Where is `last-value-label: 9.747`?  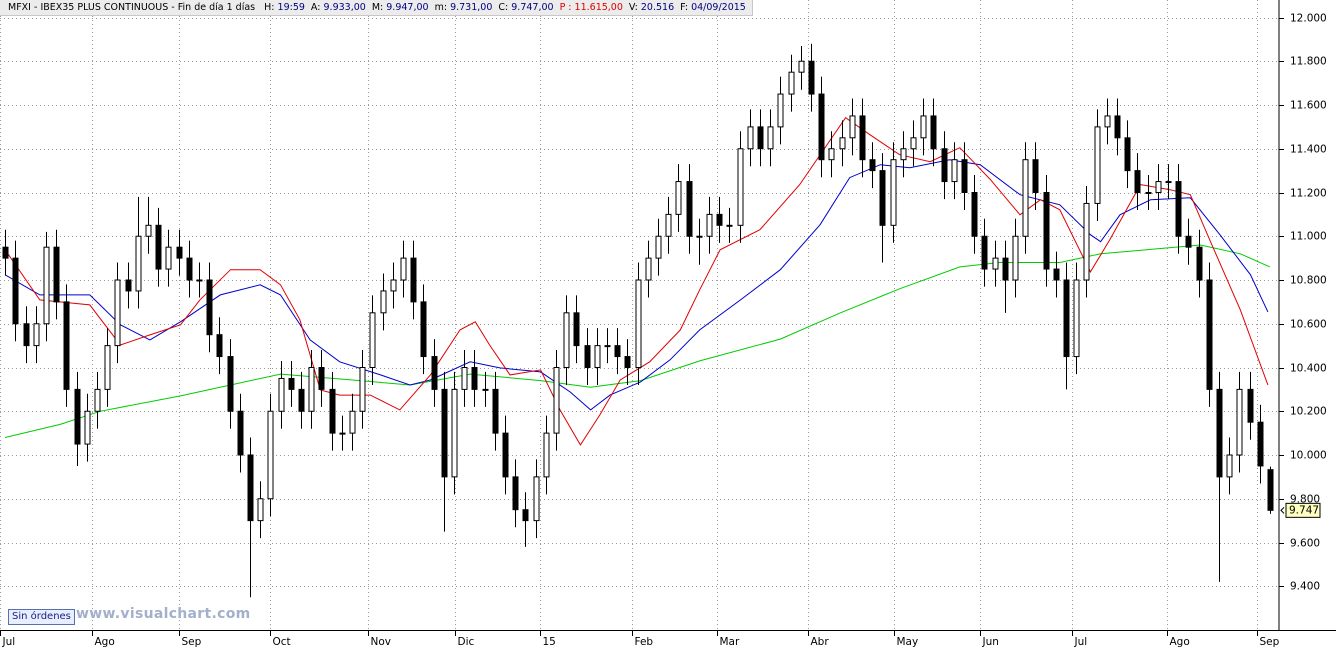
last-value-label: 9.747 is located at coordinates (1304, 510).